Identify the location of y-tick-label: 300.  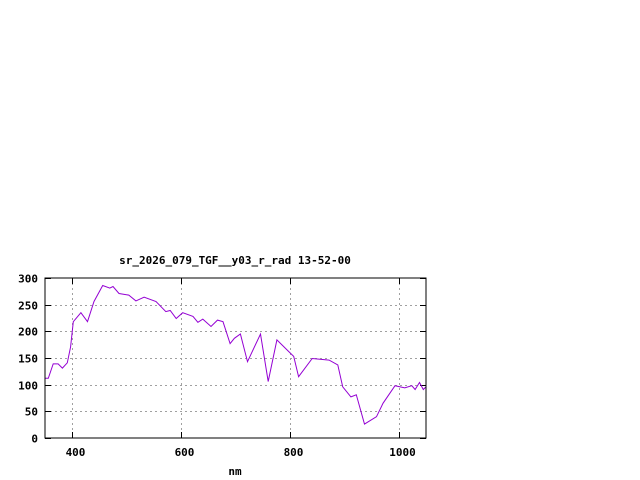
(28, 279).